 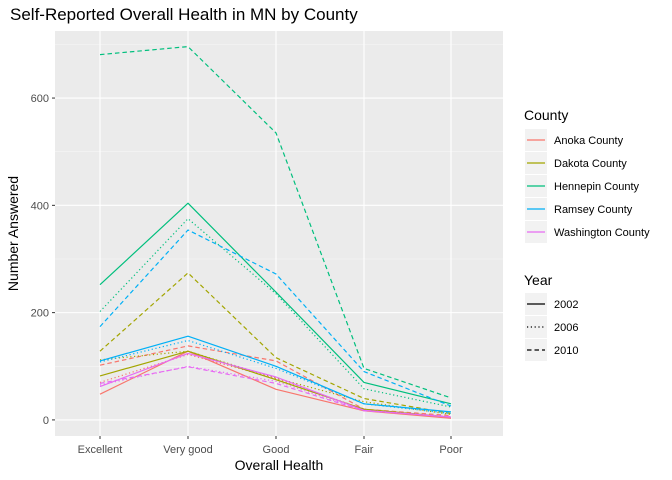 What do you see at coordinates (593, 210) in the screenshot?
I see `legend-label-ramsey-county: Ramsey County` at bounding box center [593, 210].